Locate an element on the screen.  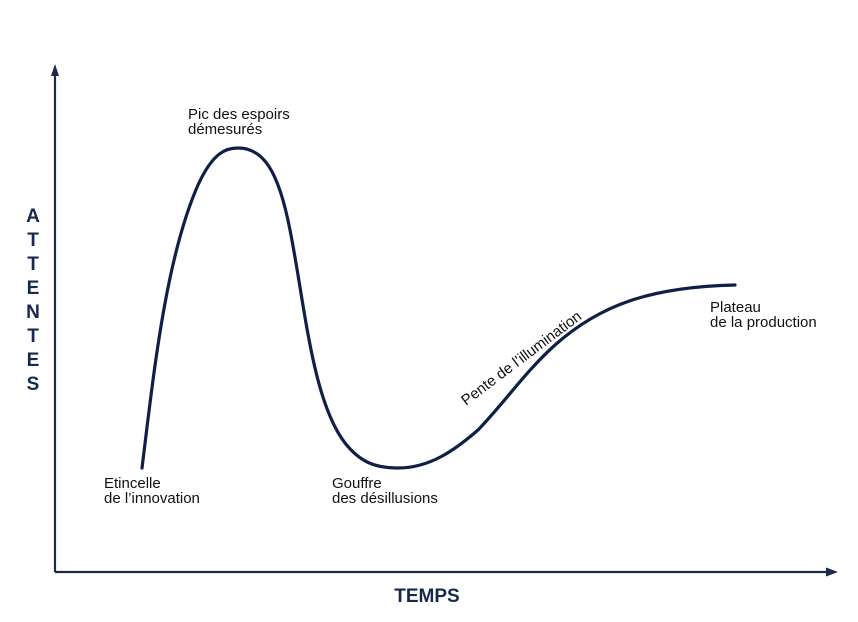
label-innovation-trigger: Etincelle de l’innovation is located at coordinates (152, 491).